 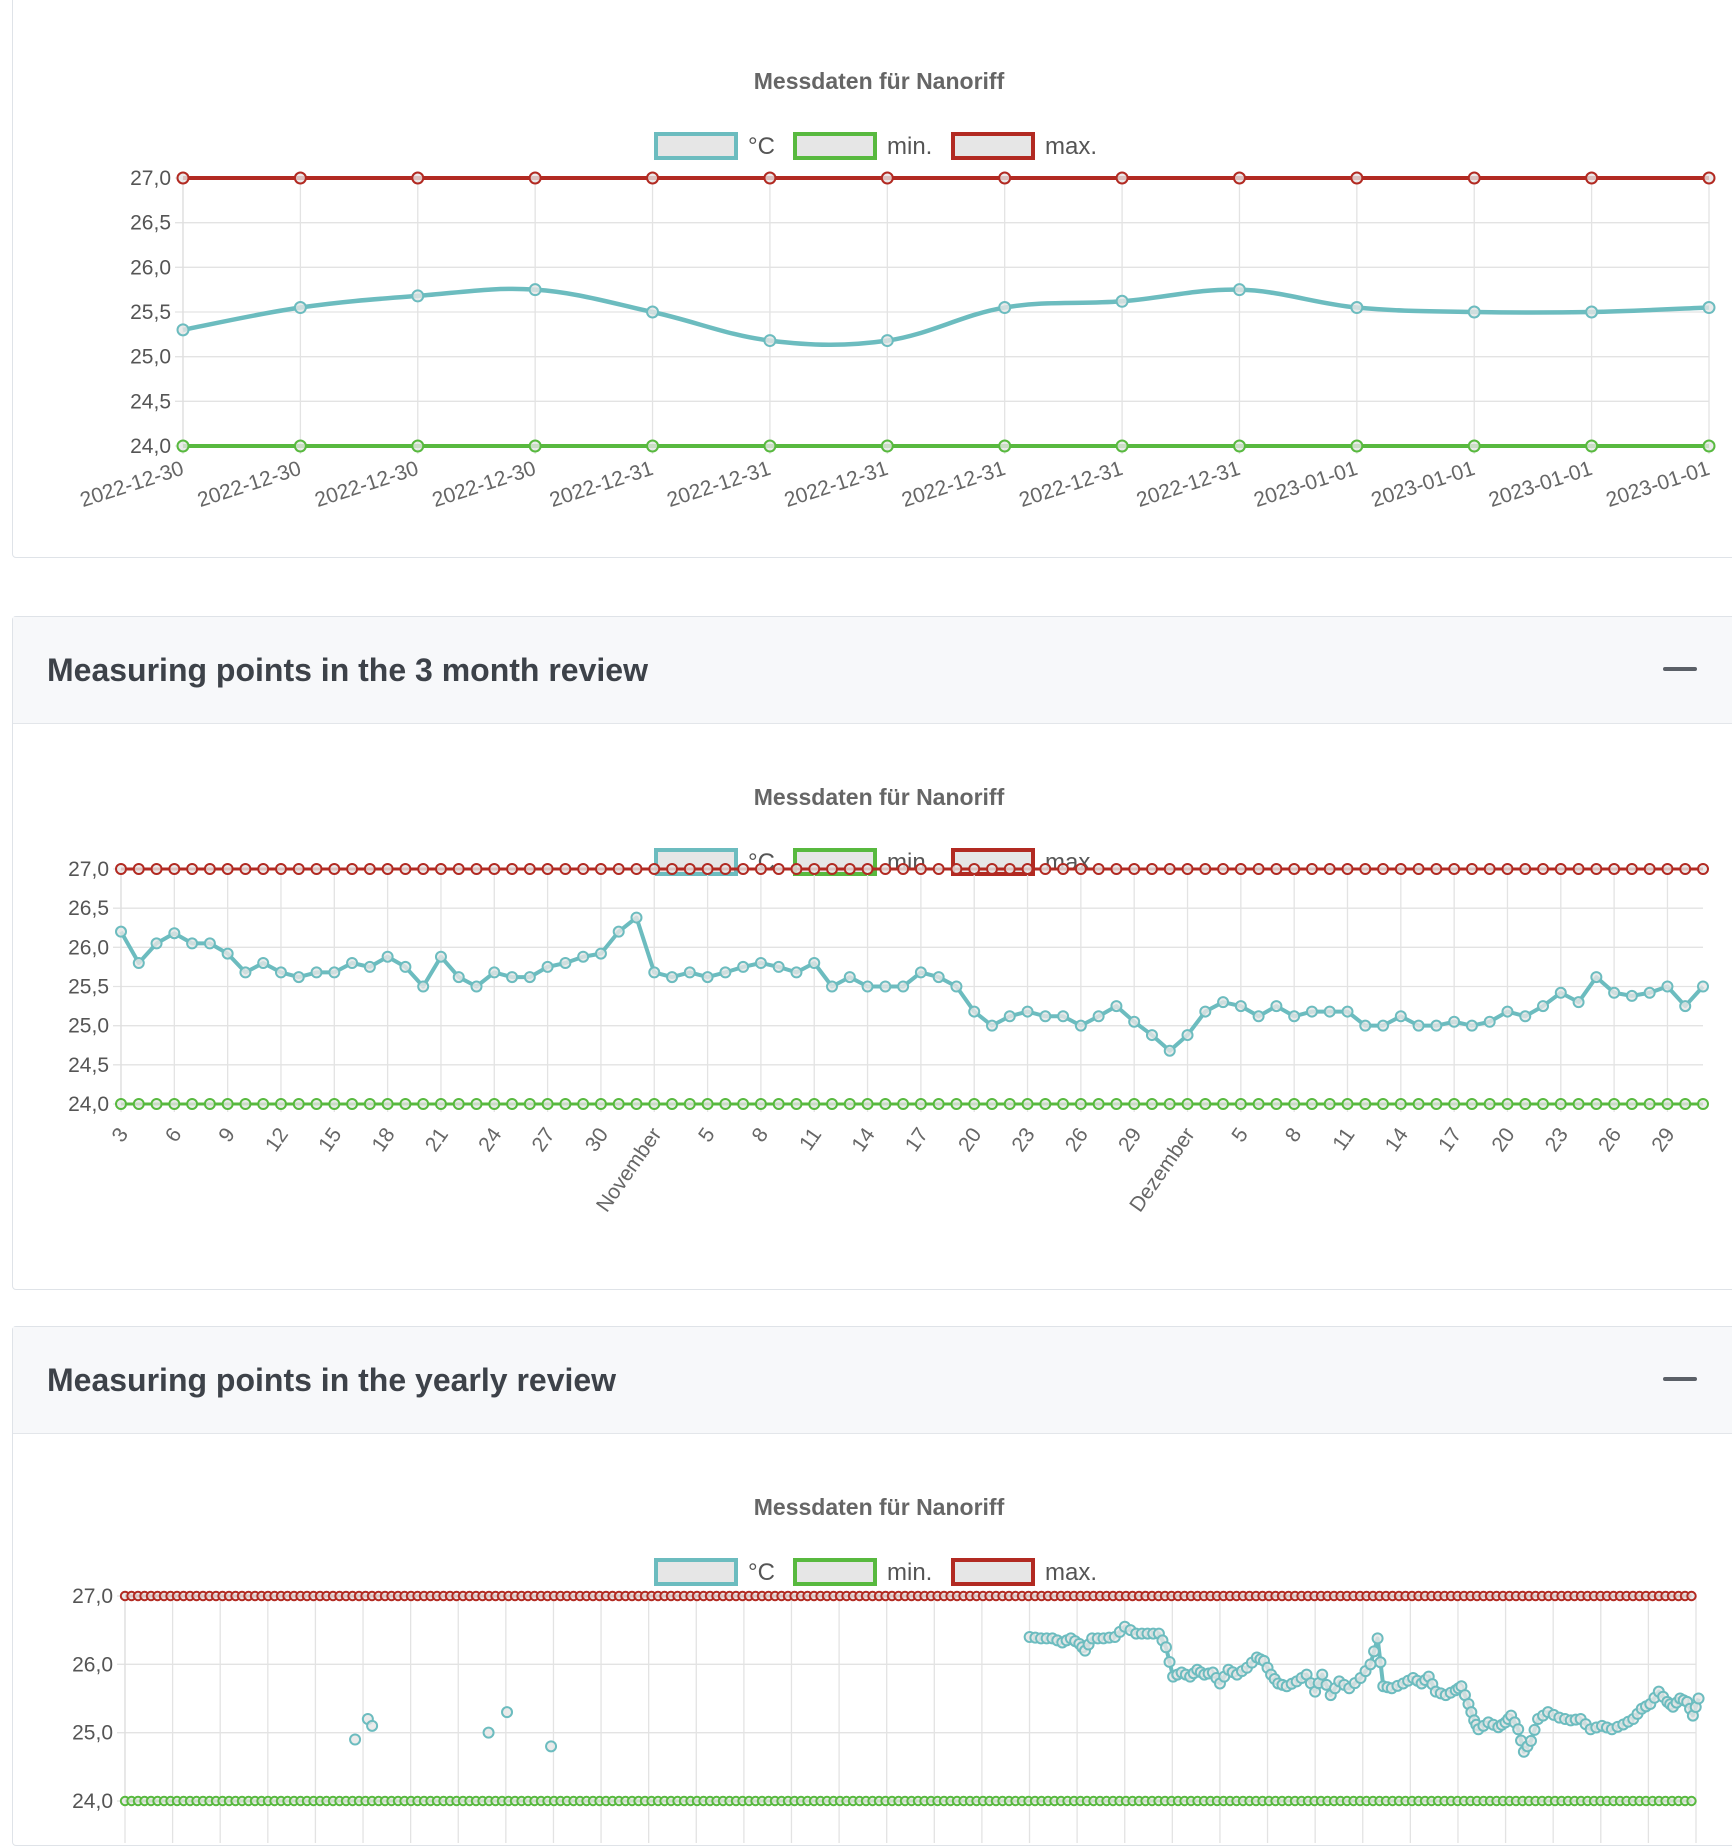 I want to click on legend-item-min: min., so click(x=862, y=146).